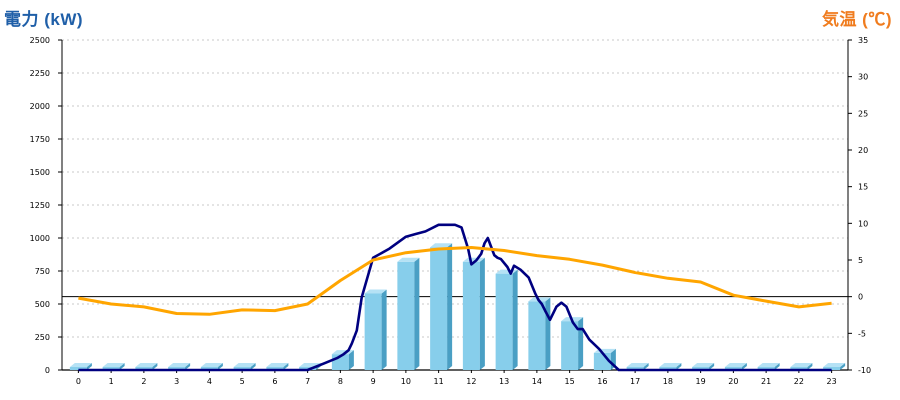  I want to click on right-tick-label: 15, so click(863, 187).